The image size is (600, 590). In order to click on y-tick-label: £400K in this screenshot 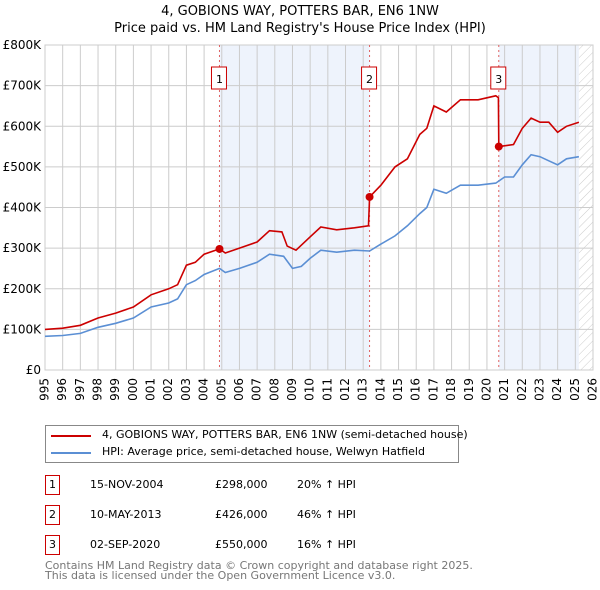, I will do `click(23, 208)`.